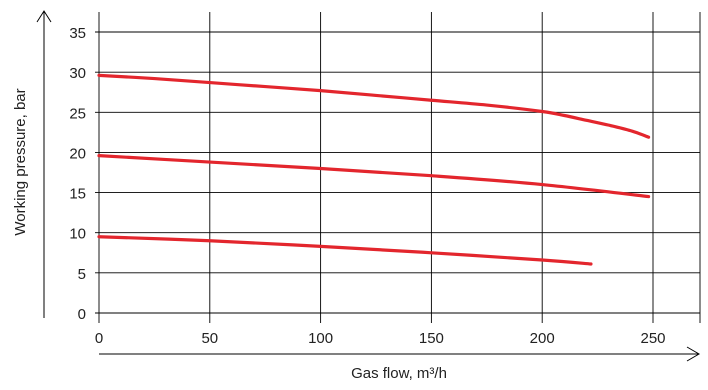 The image size is (708, 390). I want to click on y-tick-label: 5, so click(82, 274).